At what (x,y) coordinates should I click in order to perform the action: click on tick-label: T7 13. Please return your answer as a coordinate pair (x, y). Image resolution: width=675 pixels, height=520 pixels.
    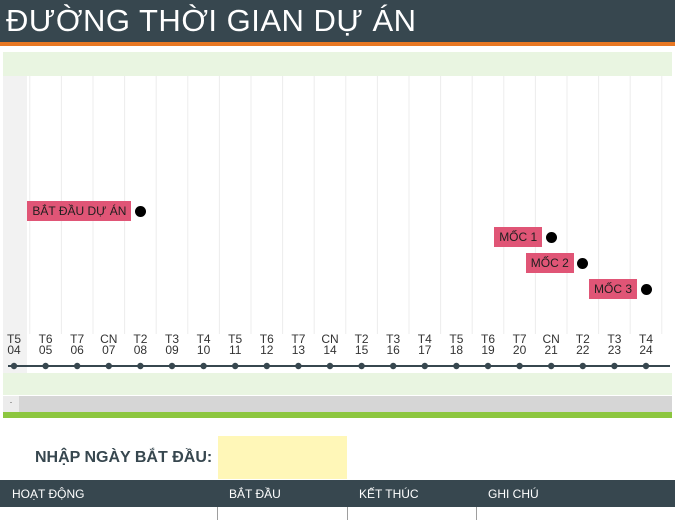
    Looking at the image, I should click on (298, 344).